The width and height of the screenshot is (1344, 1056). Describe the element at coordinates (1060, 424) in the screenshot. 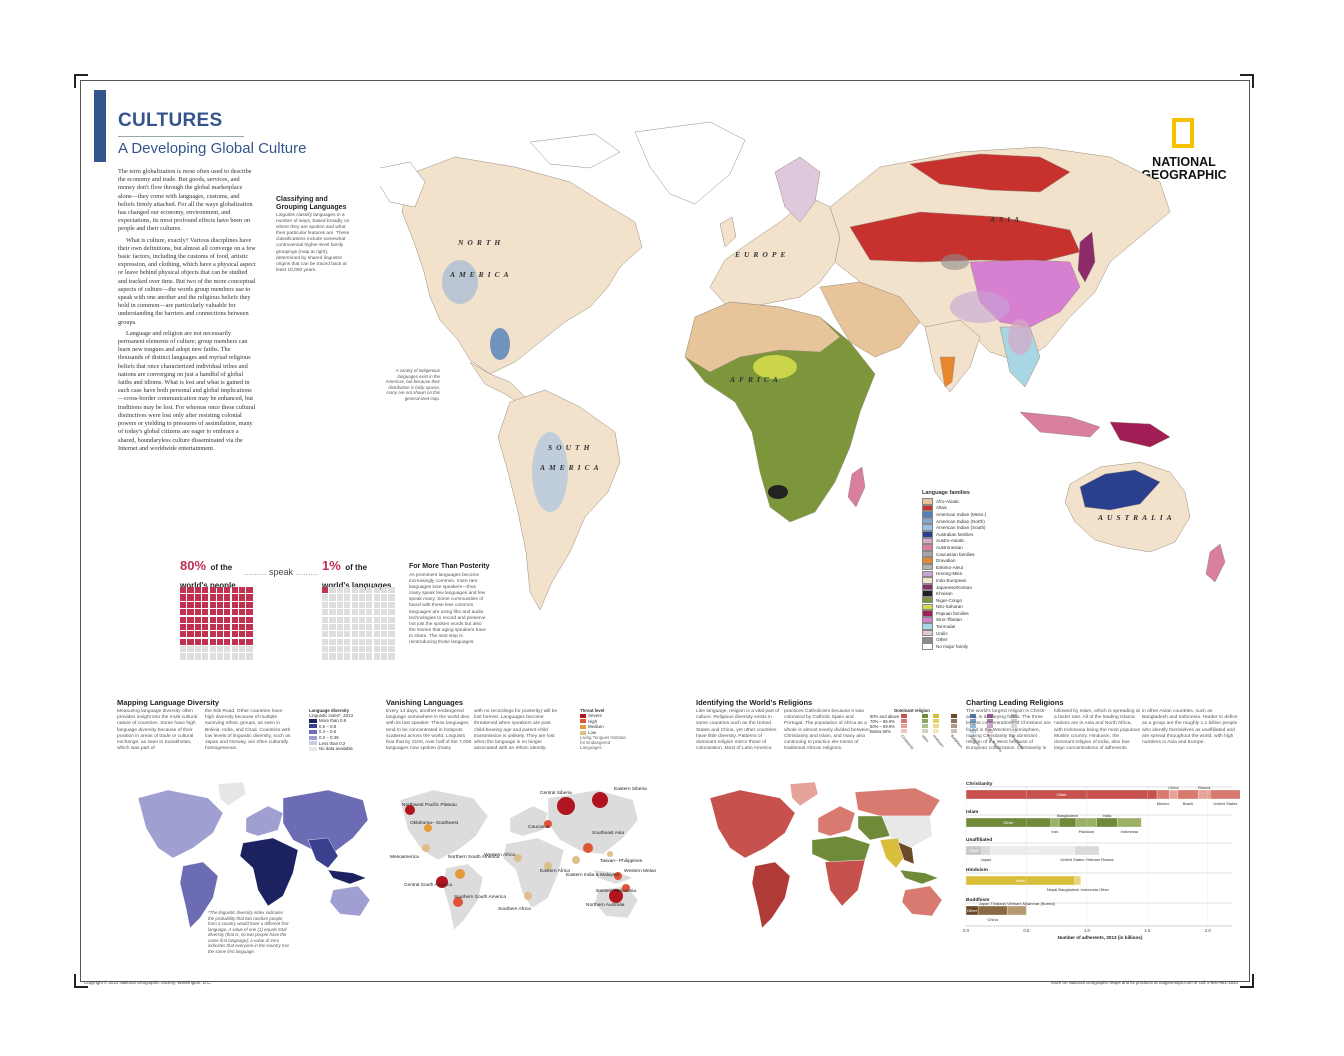

I see `indonesia` at that location.